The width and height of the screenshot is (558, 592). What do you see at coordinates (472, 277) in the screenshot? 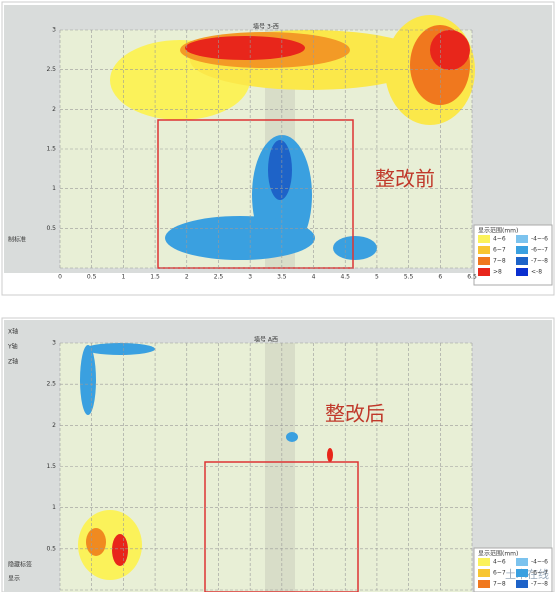
I see `x-tick-label: 6.5` at bounding box center [472, 277].